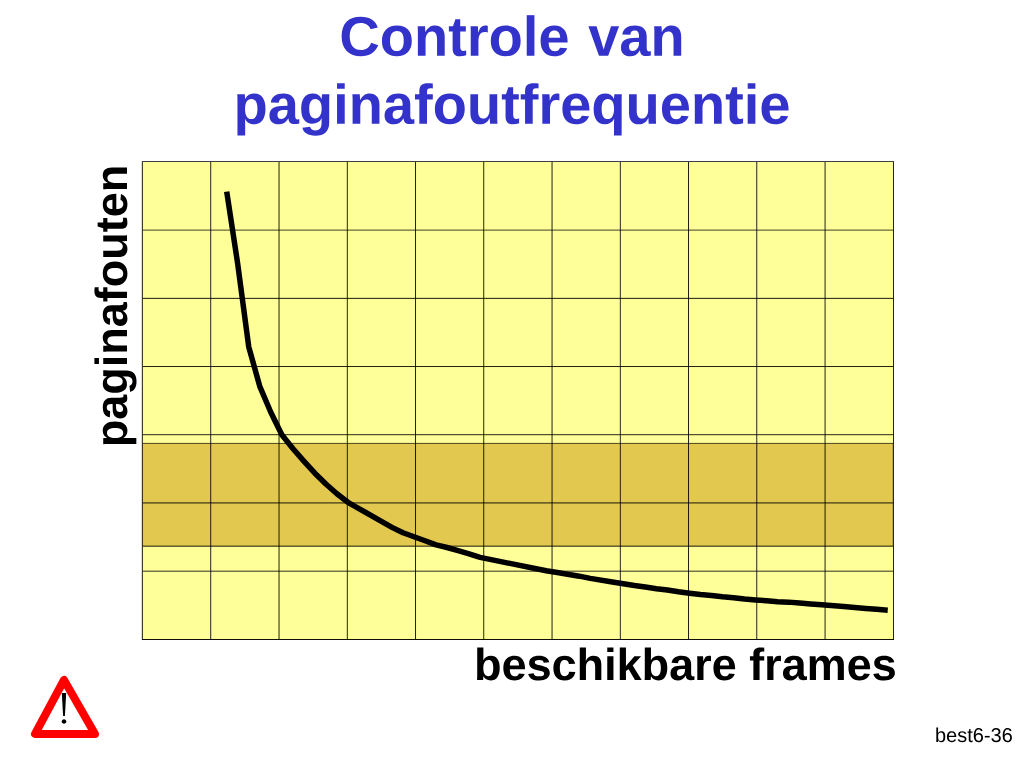  What do you see at coordinates (974, 735) in the screenshot?
I see `text: best6-36` at bounding box center [974, 735].